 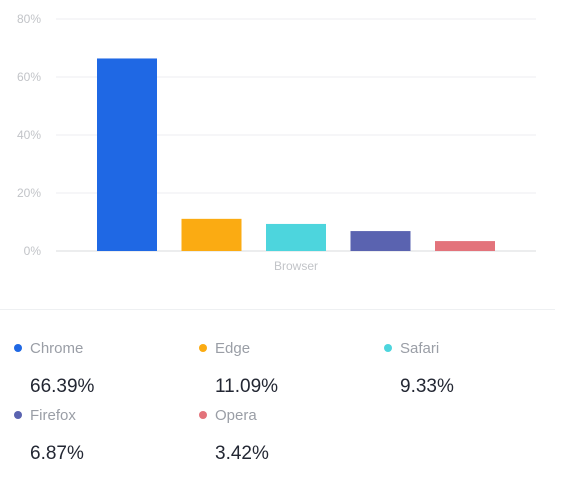 What do you see at coordinates (211, 234) in the screenshot?
I see `bar-edge` at bounding box center [211, 234].